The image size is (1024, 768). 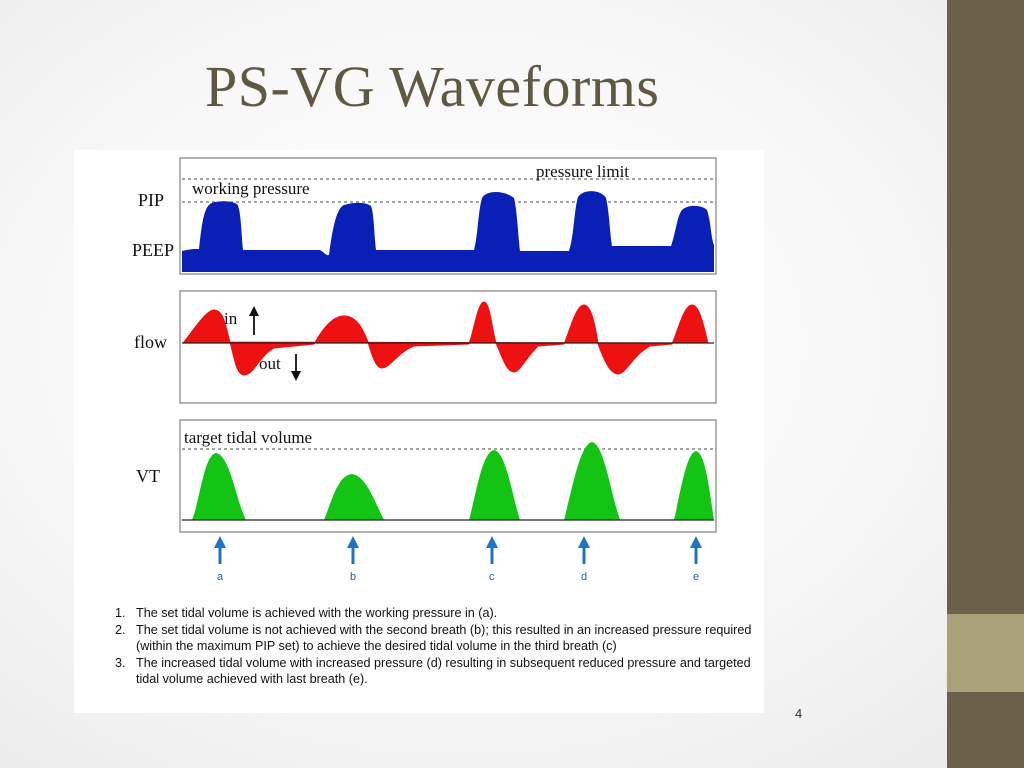 I want to click on breath-label-d: d, so click(x=584, y=577).